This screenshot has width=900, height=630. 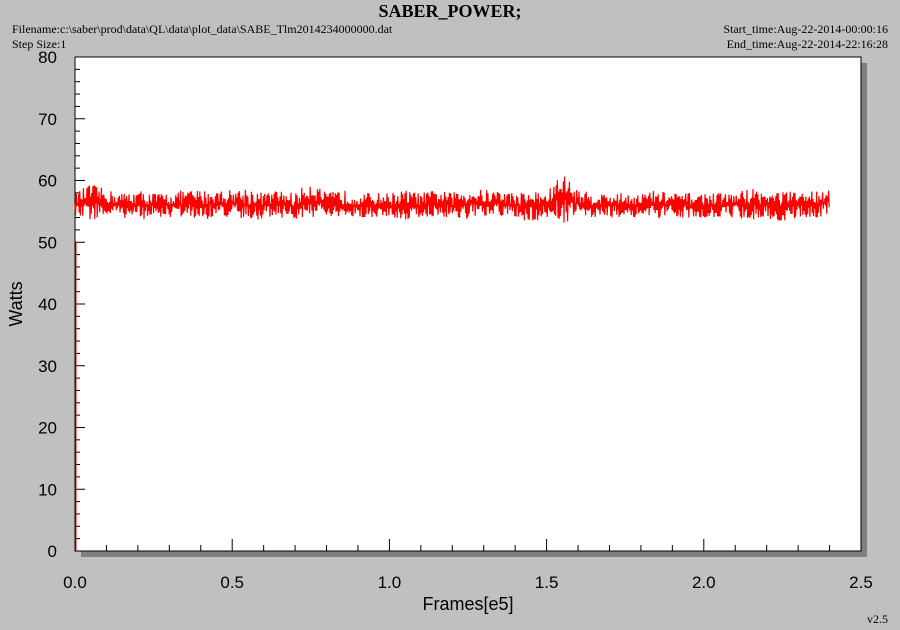 What do you see at coordinates (47, 242) in the screenshot?
I see `y-tick-label: 50` at bounding box center [47, 242].